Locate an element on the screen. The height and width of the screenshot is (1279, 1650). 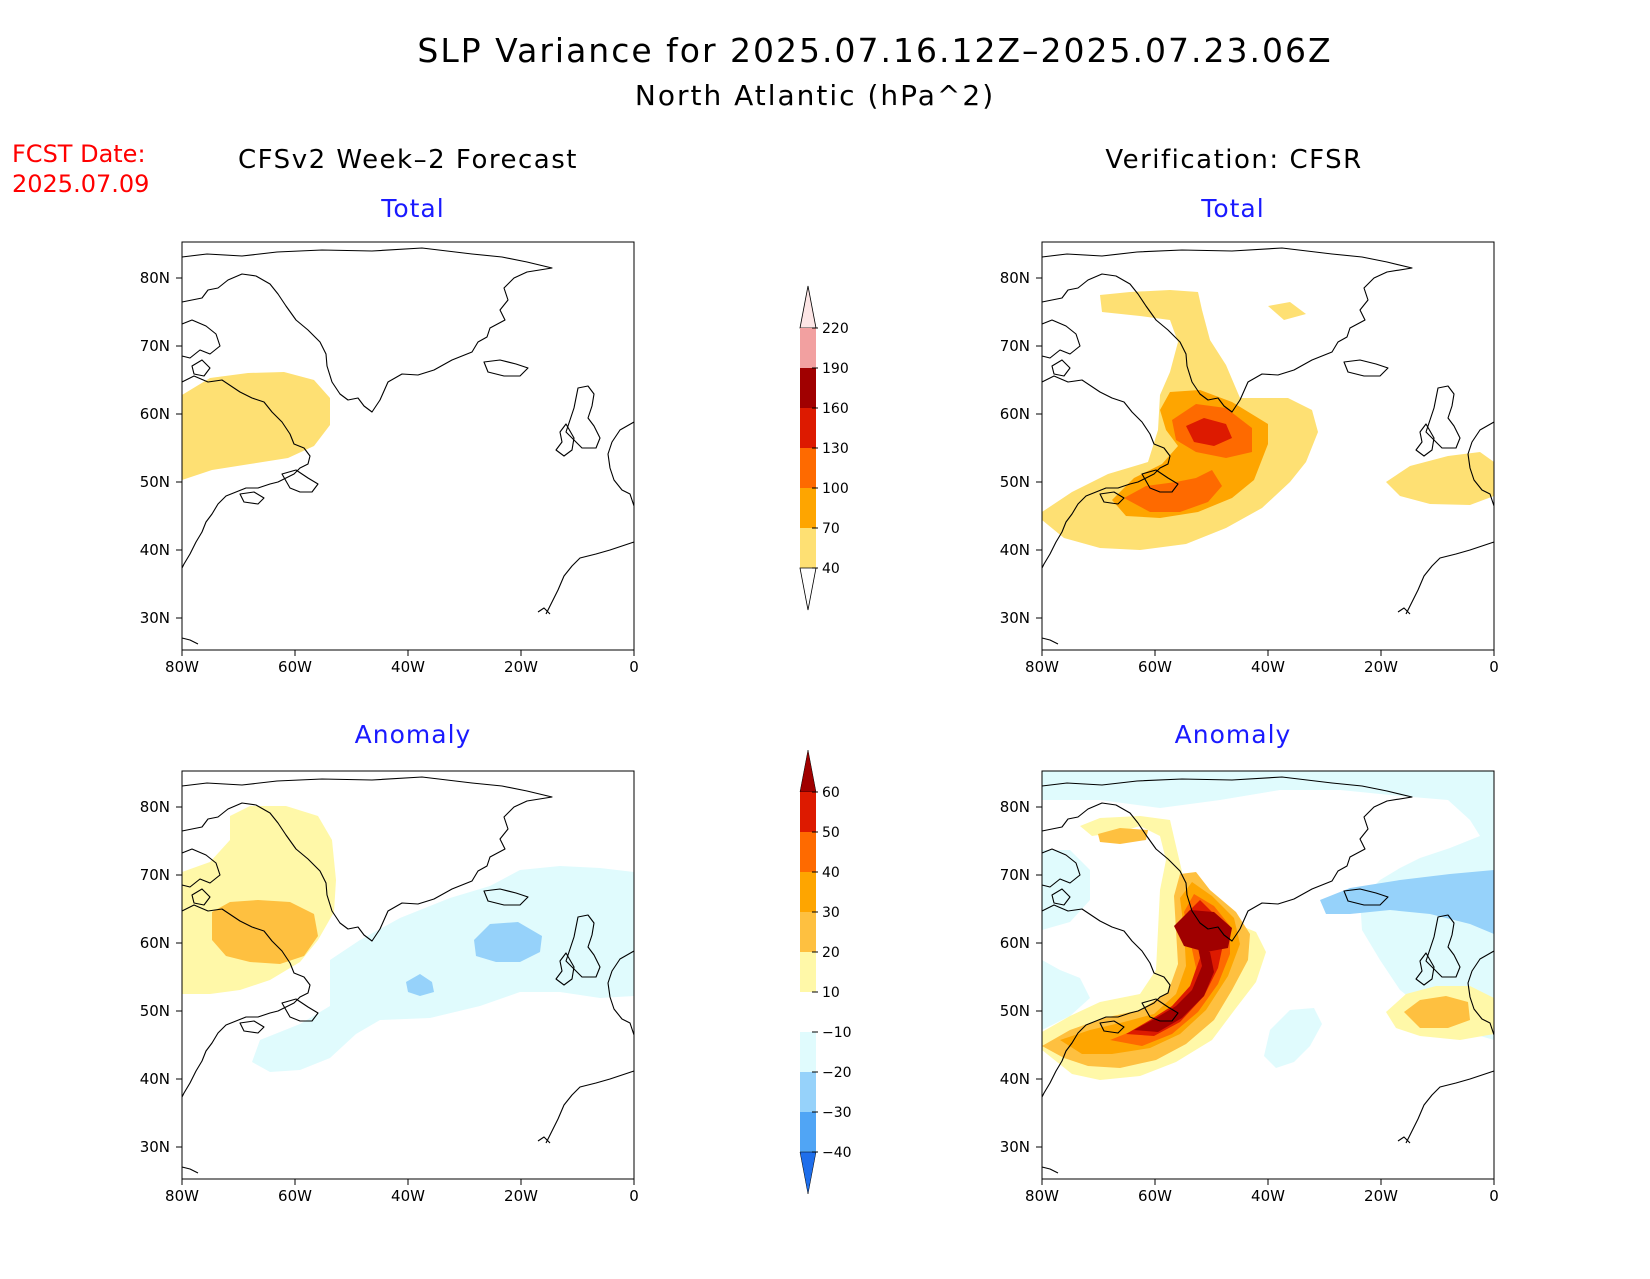
panel-title-anomaly-right: Anomaly is located at coordinates (1233, 734).